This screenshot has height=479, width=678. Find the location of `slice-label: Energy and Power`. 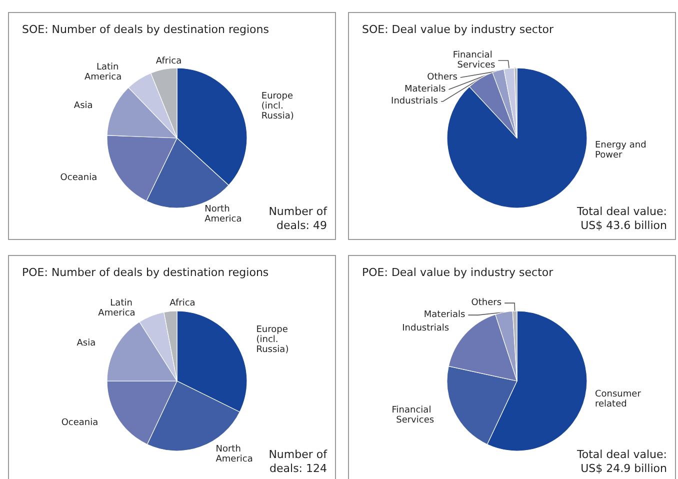

slice-label: Energy and Power is located at coordinates (622, 150).